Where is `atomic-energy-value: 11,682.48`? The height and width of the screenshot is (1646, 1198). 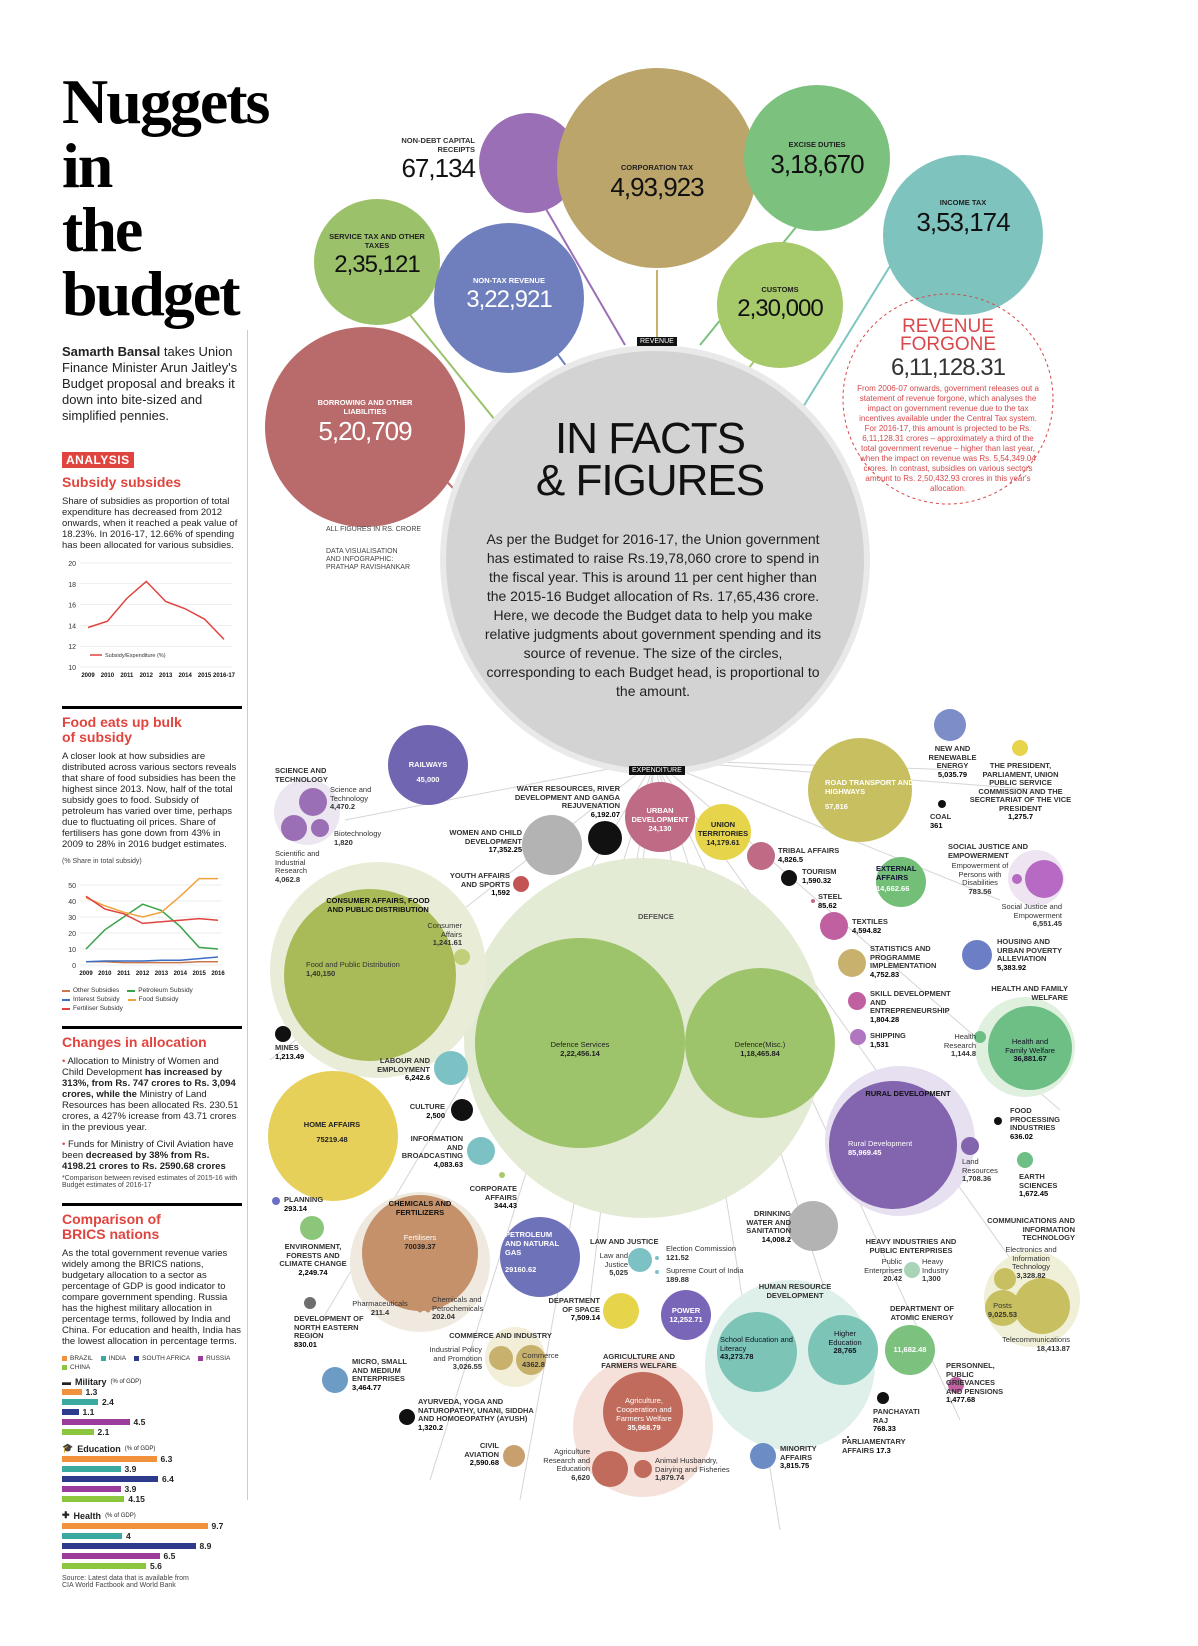
atomic-energy-value: 11,682.48 is located at coordinates (910, 1349).